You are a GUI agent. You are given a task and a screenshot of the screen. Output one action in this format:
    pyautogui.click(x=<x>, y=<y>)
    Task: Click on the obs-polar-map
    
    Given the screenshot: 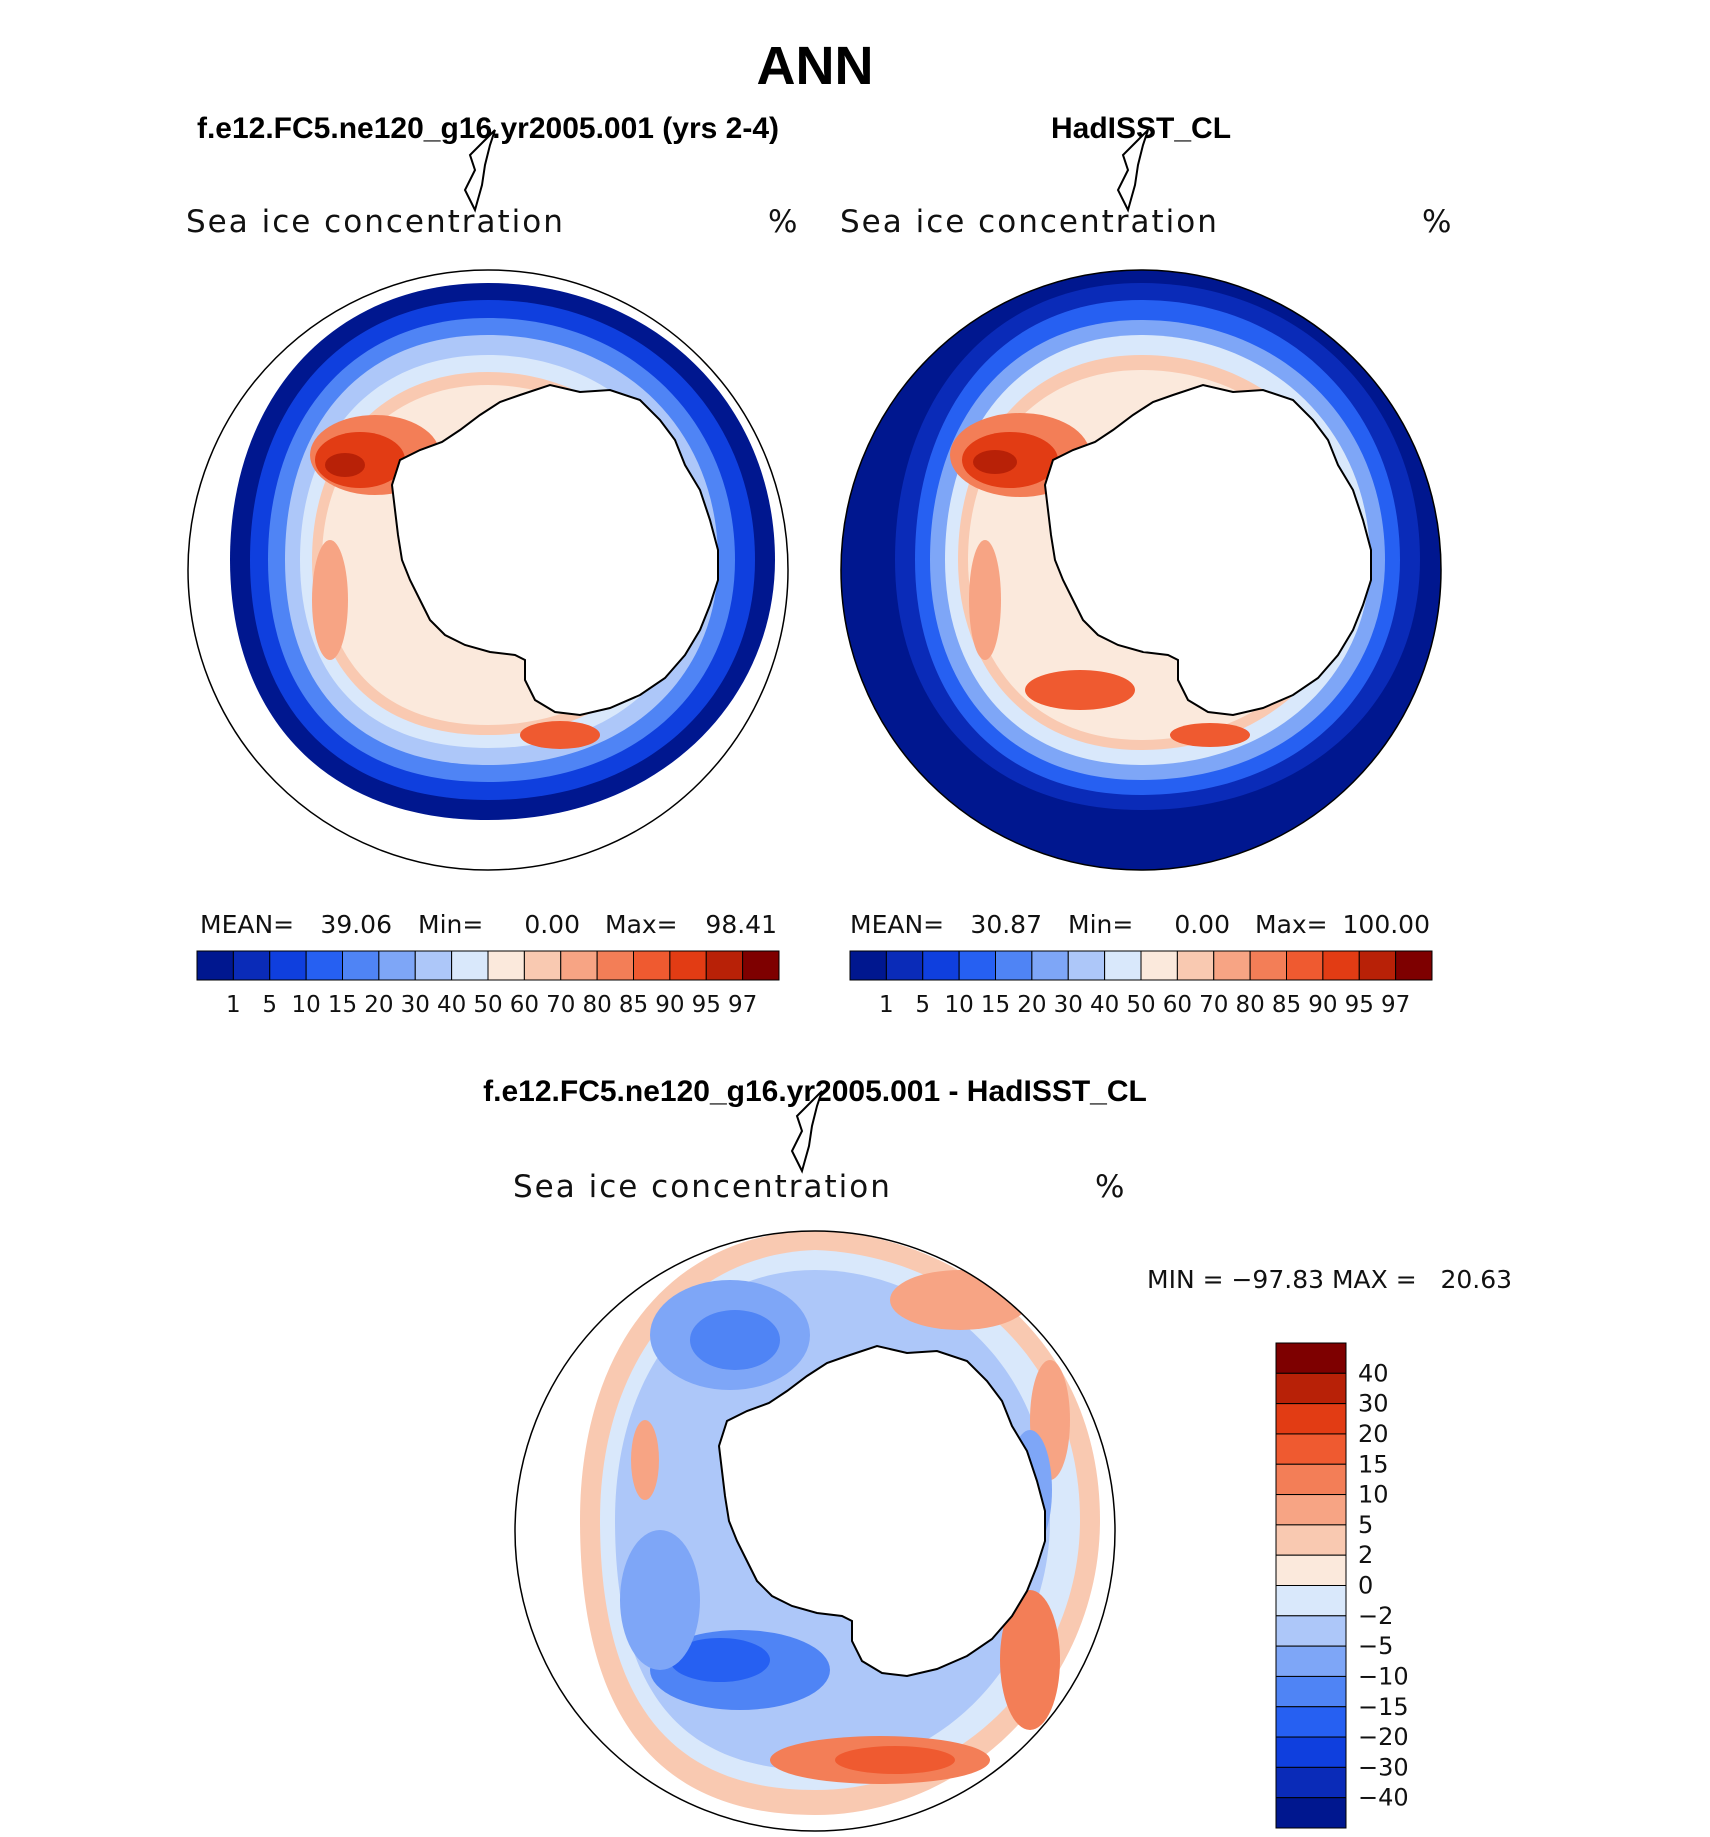 What is the action you would take?
    pyautogui.click(x=1141, y=500)
    